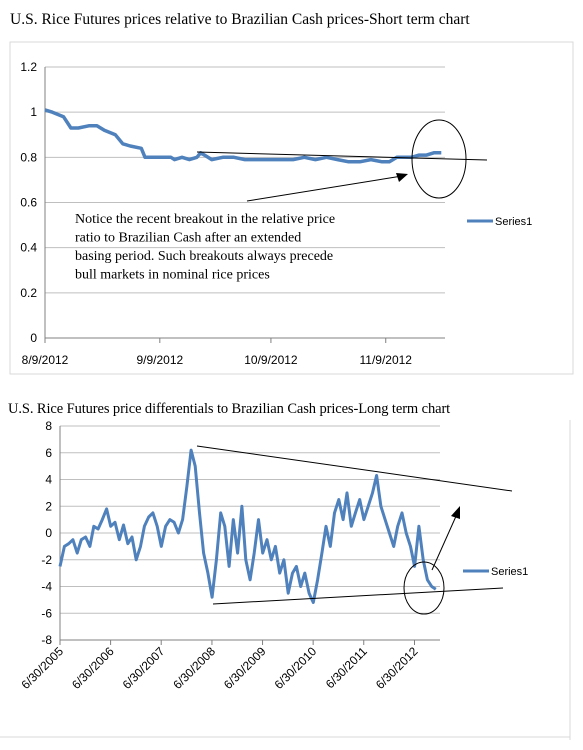  Describe the element at coordinates (296, 668) in the screenshot. I see `chart2-x-tick-label: 6/30/2010` at that location.